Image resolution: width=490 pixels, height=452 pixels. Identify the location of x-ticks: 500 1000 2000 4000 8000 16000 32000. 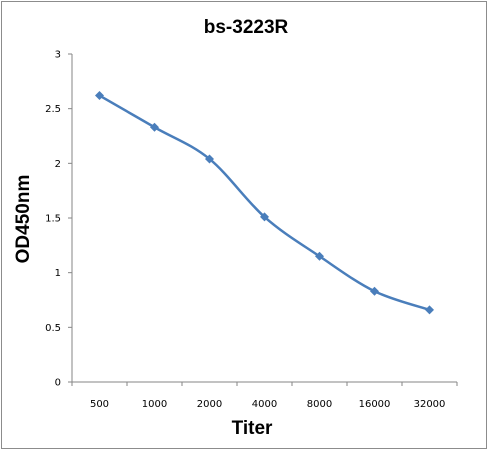
(264, 396).